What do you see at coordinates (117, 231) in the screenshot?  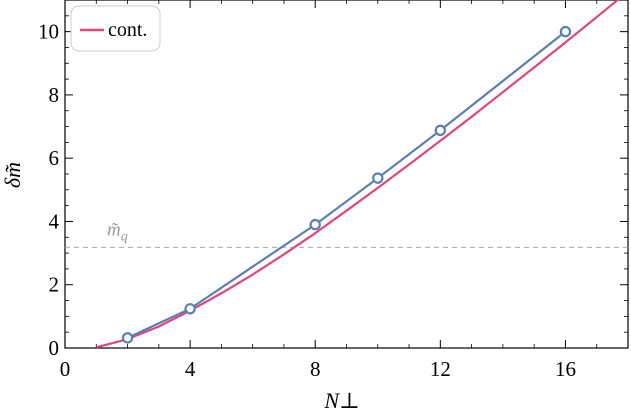 I see `reference-line-label: m̃q` at bounding box center [117, 231].